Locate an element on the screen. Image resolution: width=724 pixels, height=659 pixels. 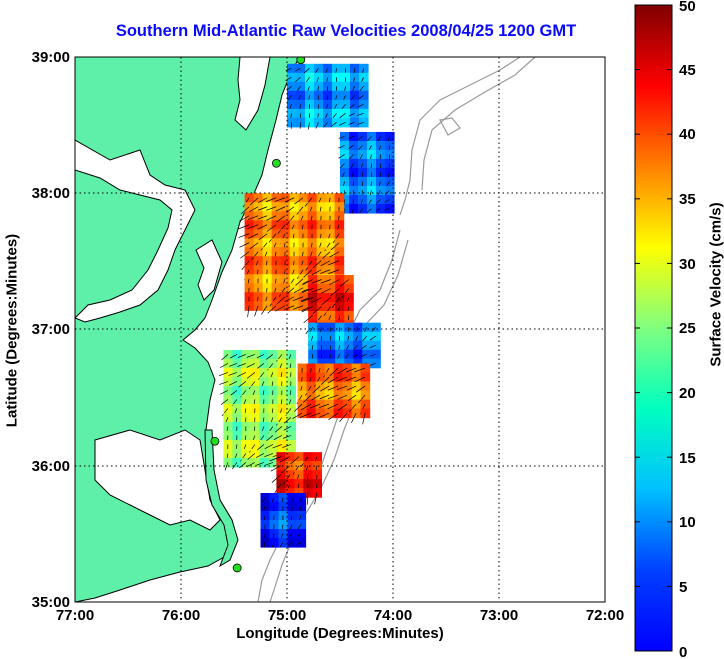
colorbar-tick-label: 50 is located at coordinates (687, 7).